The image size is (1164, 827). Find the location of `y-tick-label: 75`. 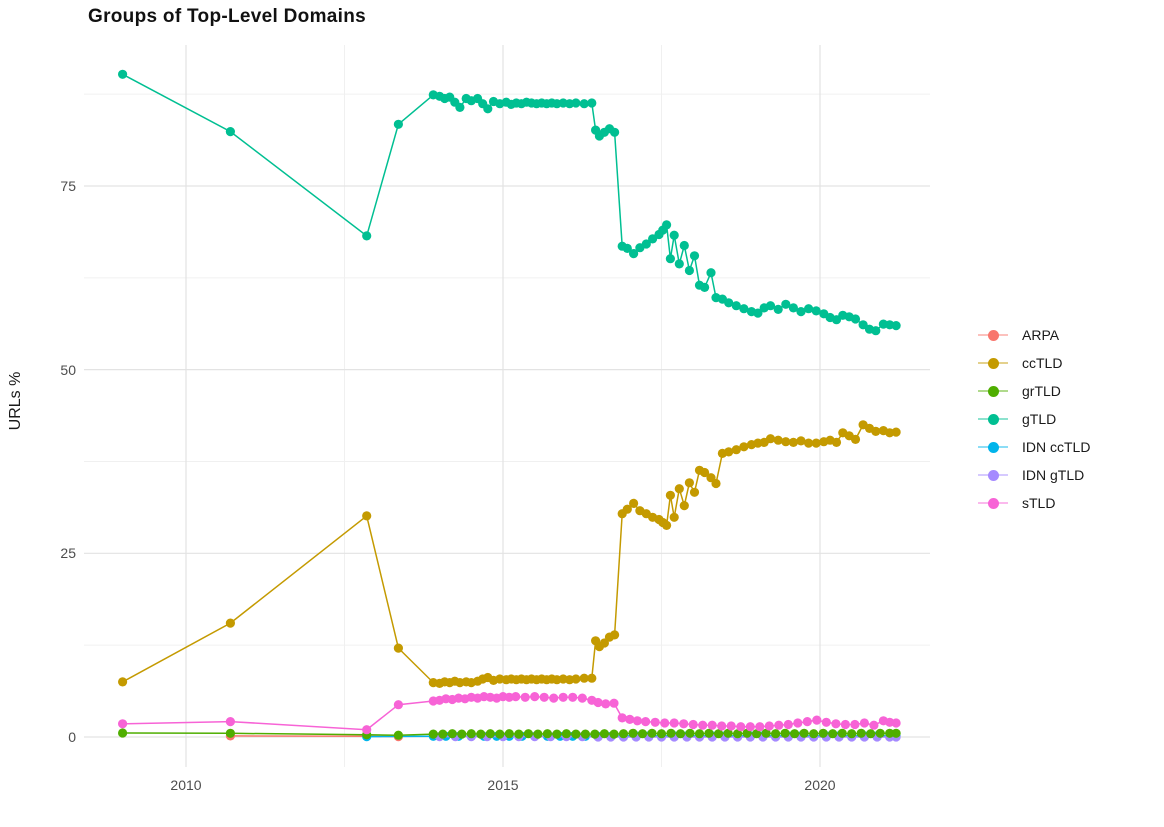

y-tick-label: 75 is located at coordinates (68, 185).